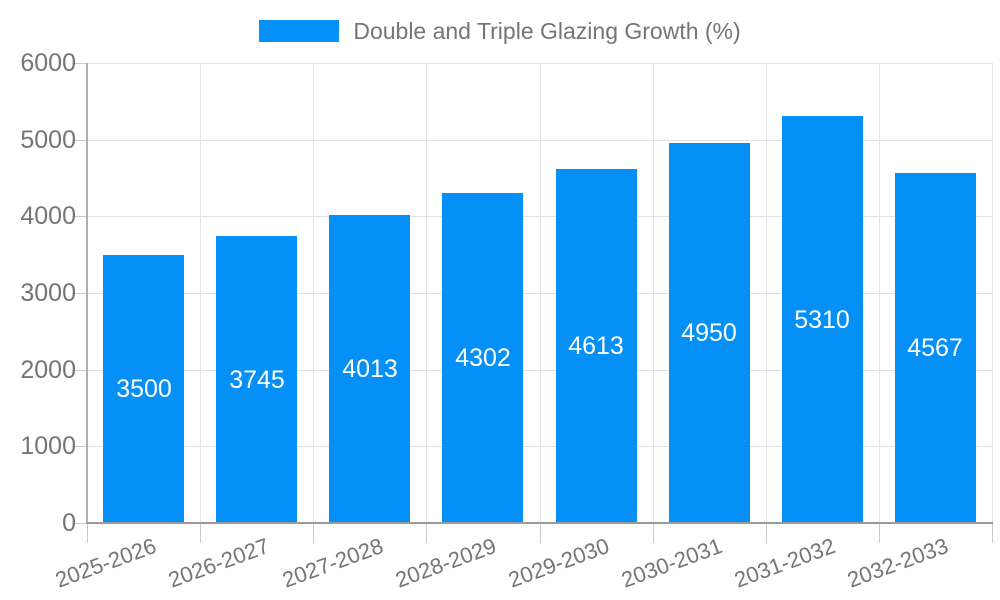 This screenshot has width=1000, height=600. Describe the element at coordinates (48, 216) in the screenshot. I see `y-axis-label: 4000` at that location.